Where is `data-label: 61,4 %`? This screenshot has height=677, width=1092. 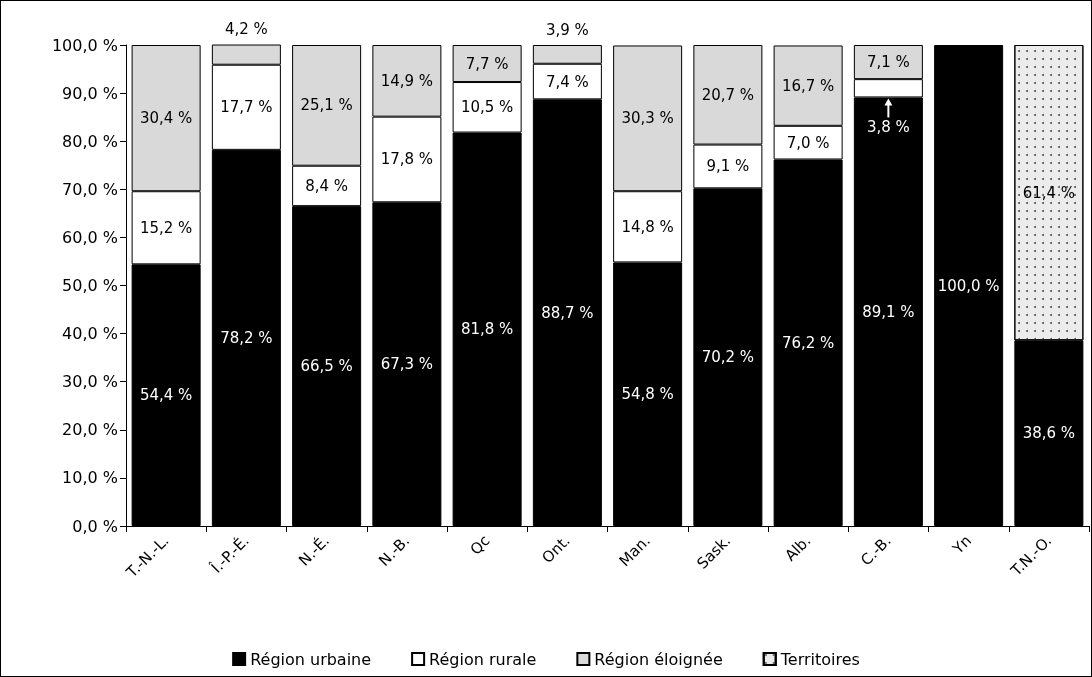 data-label: 61,4 % is located at coordinates (1049, 192).